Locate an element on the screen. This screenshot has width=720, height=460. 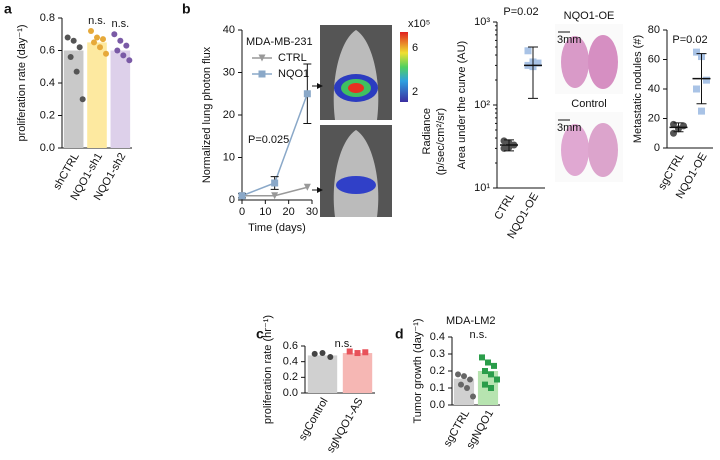
y-tick-label: 0.2 is located at coordinates (437, 371).